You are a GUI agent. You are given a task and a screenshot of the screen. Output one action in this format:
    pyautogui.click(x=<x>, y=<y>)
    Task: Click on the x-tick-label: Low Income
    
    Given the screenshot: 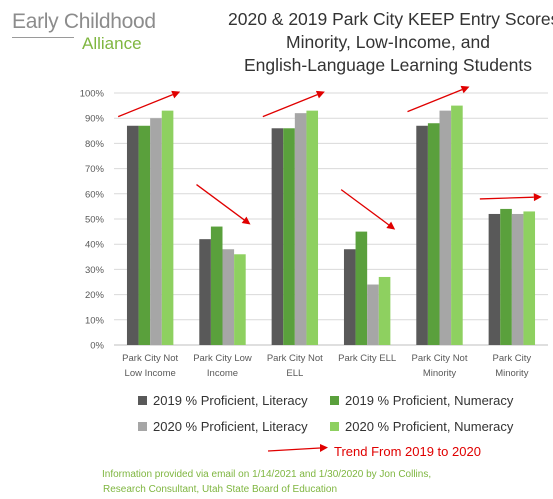 What is the action you would take?
    pyautogui.click(x=150, y=373)
    